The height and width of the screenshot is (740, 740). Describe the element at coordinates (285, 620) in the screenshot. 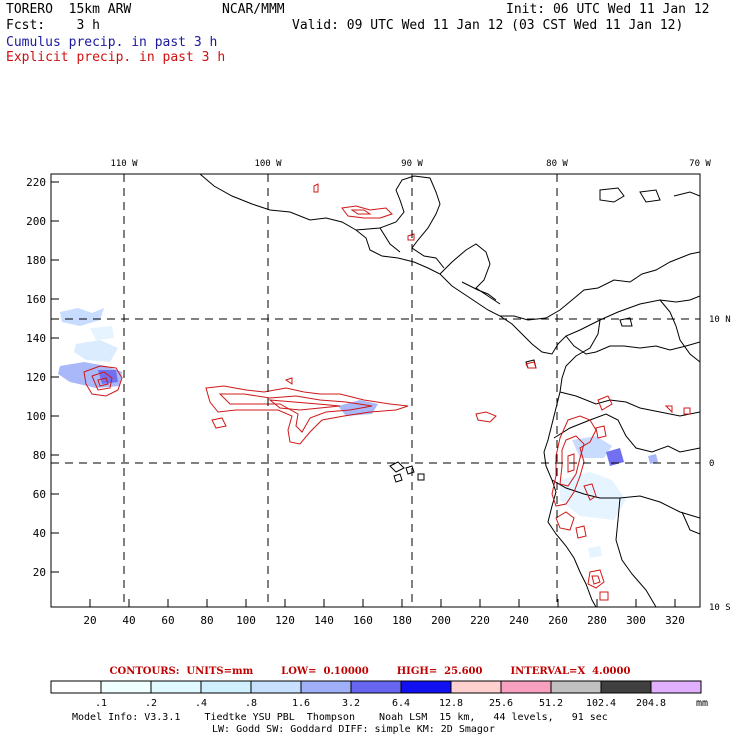

I see `x-tick-label: 120` at that location.